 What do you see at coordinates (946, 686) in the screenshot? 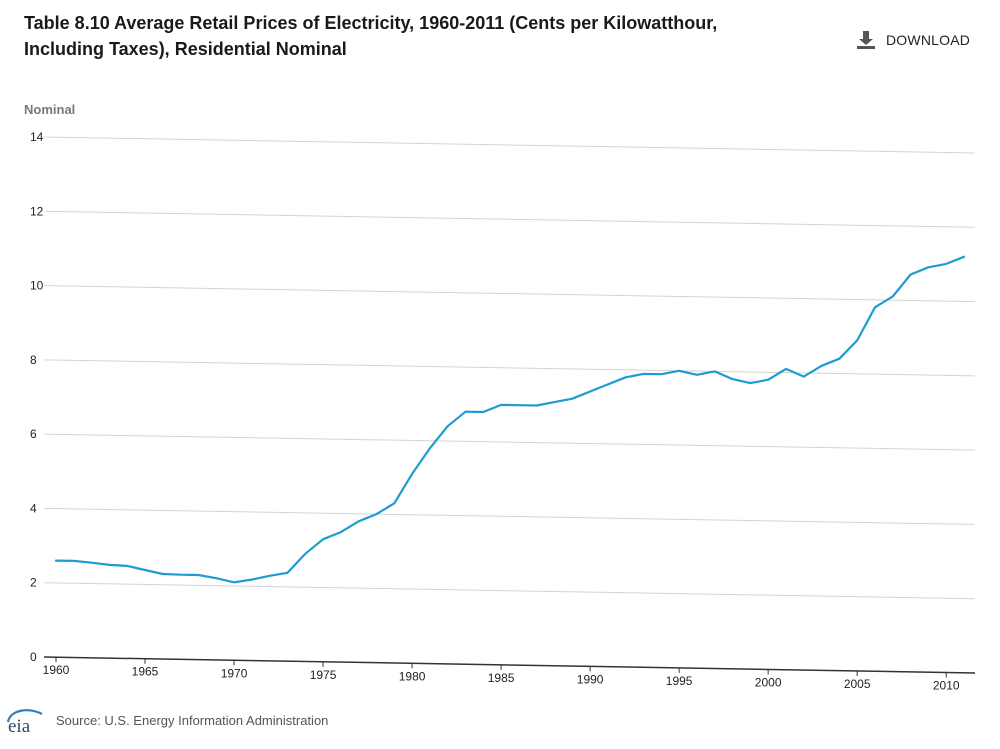
I see `x-tick-label-2010: 2010` at bounding box center [946, 686].